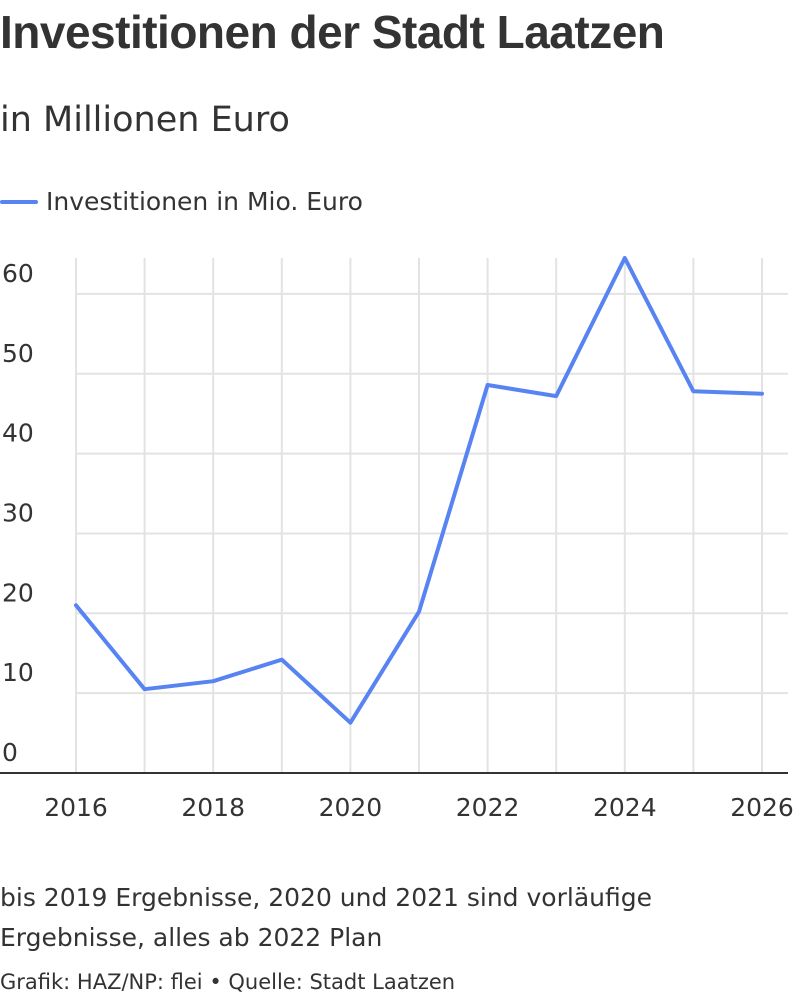 The image size is (800, 1000). Describe the element at coordinates (18, 592) in the screenshot. I see `y-tick-label: 20` at that location.